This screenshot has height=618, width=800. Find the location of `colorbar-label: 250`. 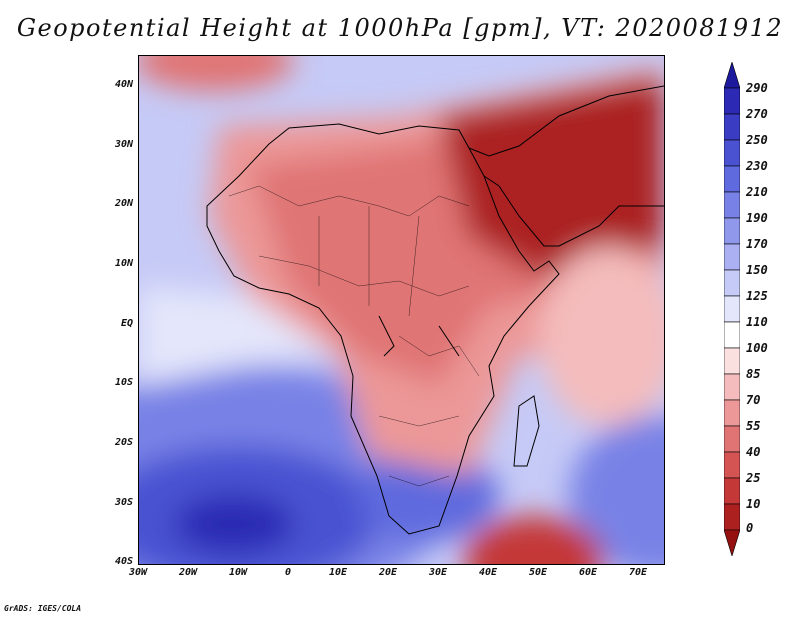

colorbar-label: 250 is located at coordinates (757, 140).